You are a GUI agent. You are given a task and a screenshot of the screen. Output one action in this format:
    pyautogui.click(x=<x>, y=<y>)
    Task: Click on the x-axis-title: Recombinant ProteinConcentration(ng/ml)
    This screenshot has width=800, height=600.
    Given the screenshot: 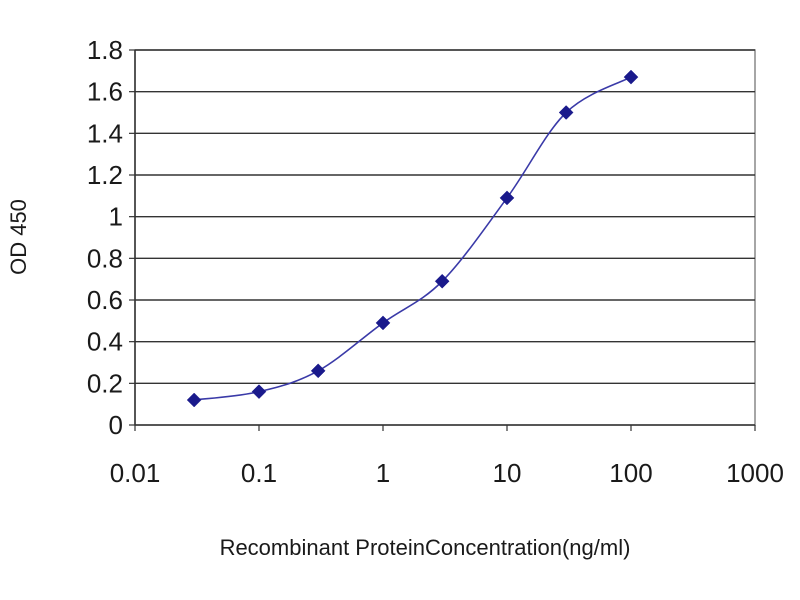 What is the action you would take?
    pyautogui.click(x=425, y=547)
    